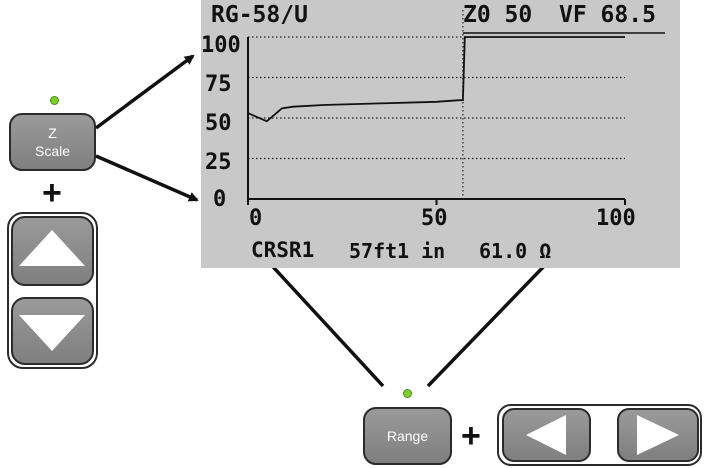 The image size is (704, 468). What do you see at coordinates (52, 142) in the screenshot?
I see `z-scale-button: Z Scale` at bounding box center [52, 142].